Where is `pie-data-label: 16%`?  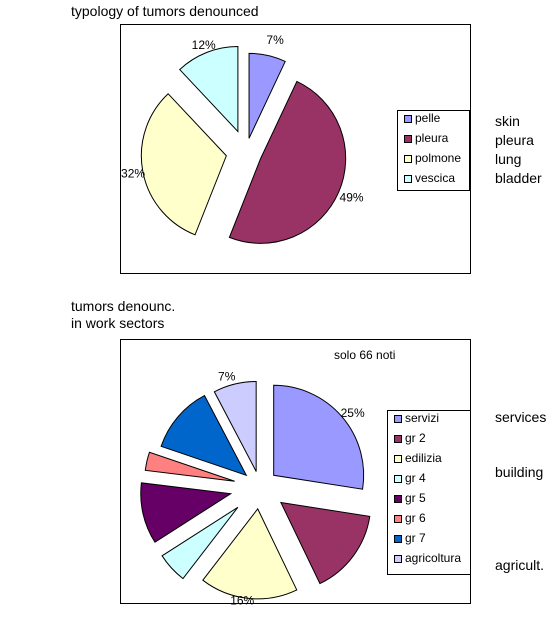 pie-data-label: 16% is located at coordinates (242, 600).